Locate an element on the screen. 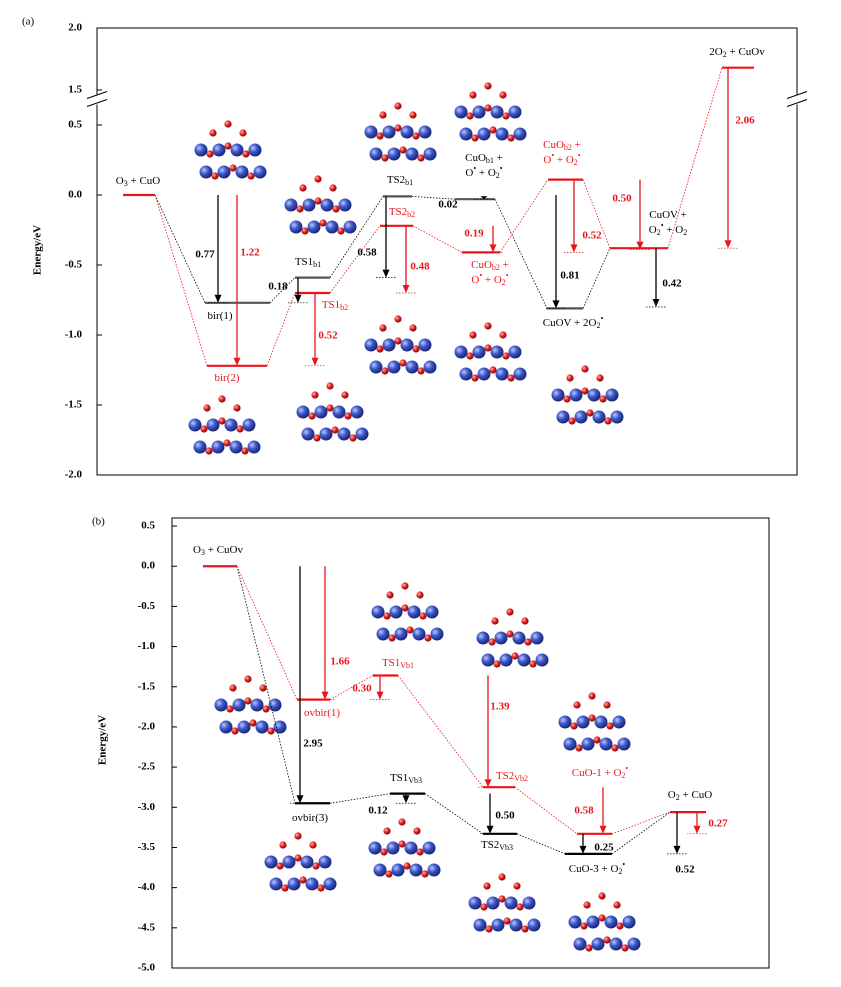 The image size is (841, 987). y-tick-label: 0.0 is located at coordinates (148, 566).